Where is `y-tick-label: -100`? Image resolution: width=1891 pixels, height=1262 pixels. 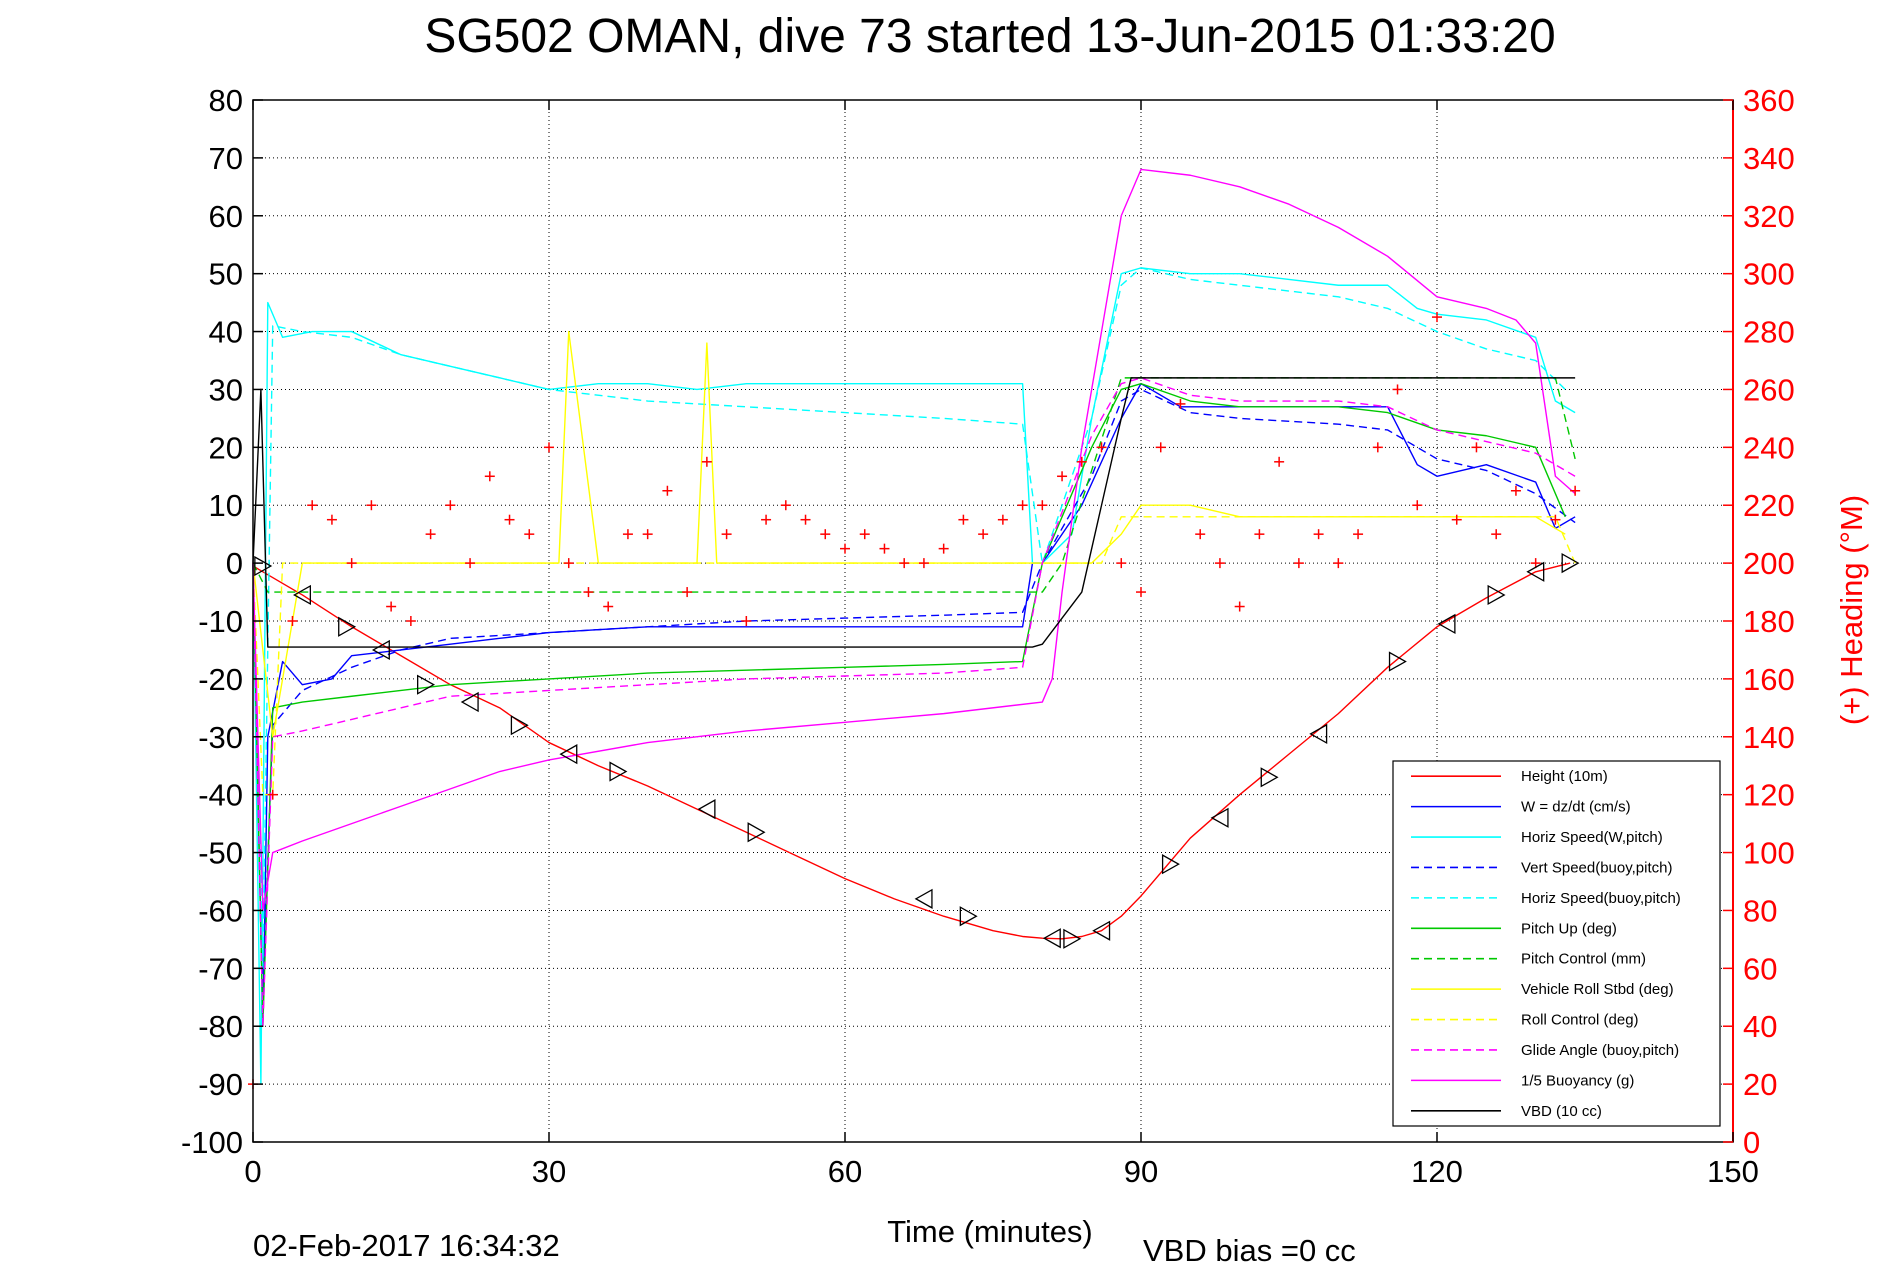
y-tick-label: -100 is located at coordinates (212, 1142).